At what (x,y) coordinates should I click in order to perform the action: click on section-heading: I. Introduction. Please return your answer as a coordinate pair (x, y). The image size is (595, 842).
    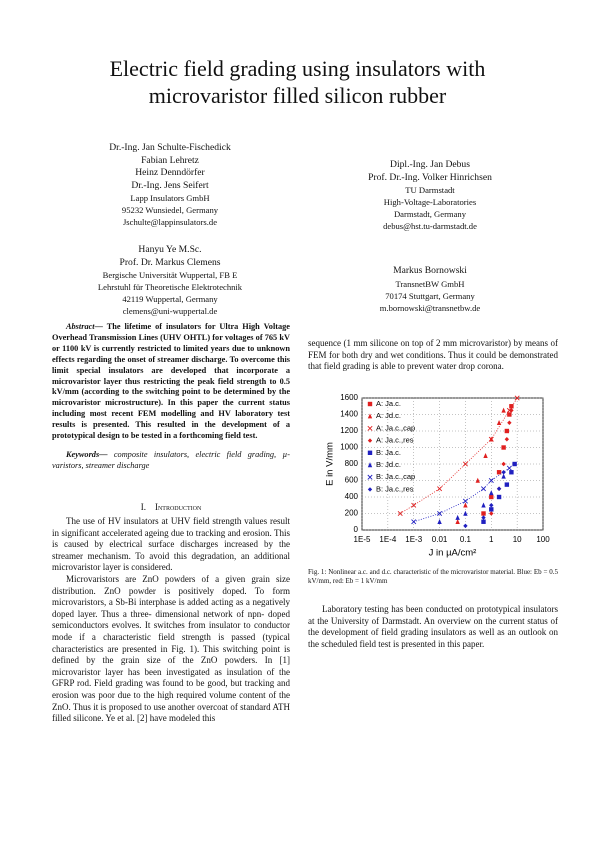
    Looking at the image, I should click on (171, 507).